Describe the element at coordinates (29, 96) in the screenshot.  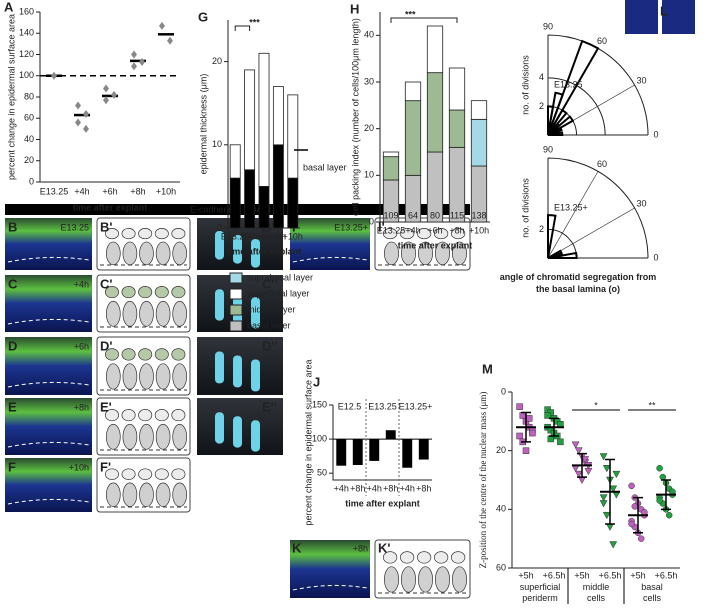
I see `y-tick-label: 80` at that location.